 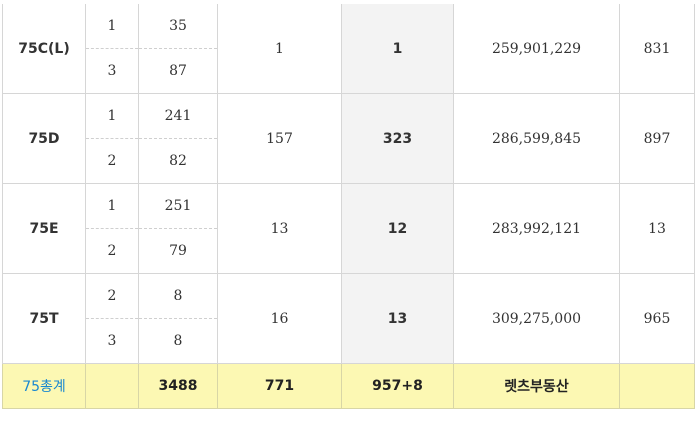 I want to click on table-row: 2 79, so click(x=349, y=251).